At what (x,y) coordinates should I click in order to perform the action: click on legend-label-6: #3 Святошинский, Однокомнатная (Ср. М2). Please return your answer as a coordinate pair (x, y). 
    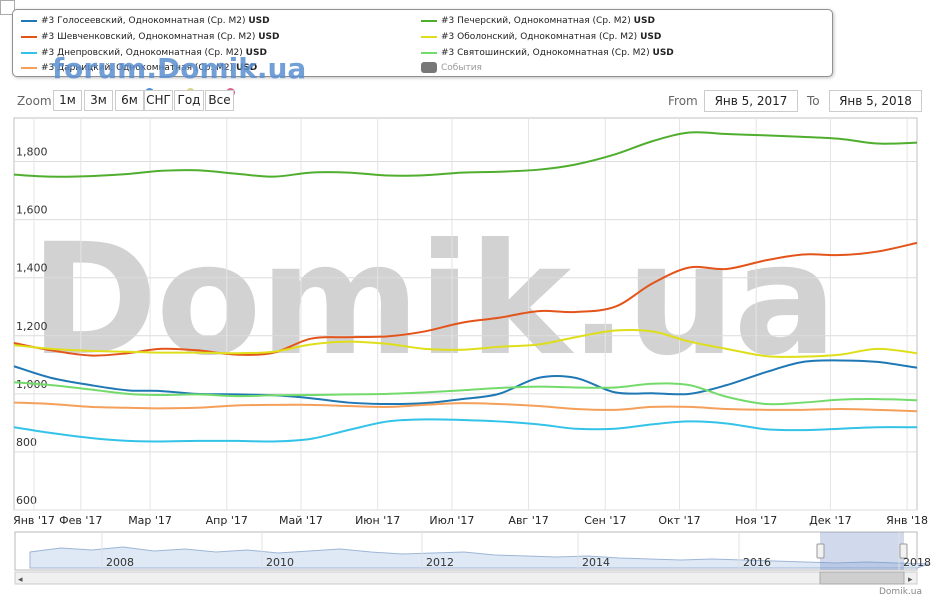
    Looking at the image, I should click on (545, 53).